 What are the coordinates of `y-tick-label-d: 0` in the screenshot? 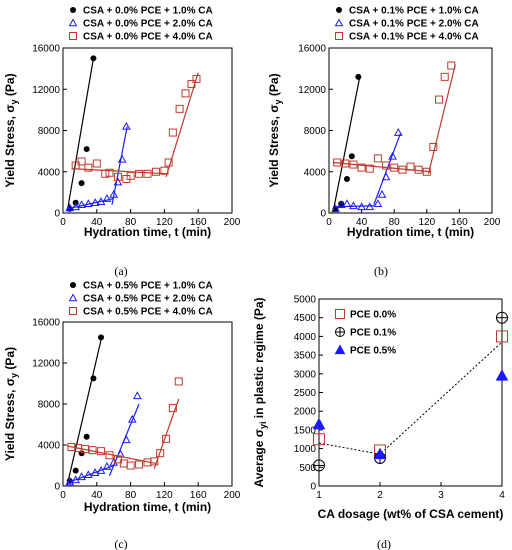 It's located at (313, 487).